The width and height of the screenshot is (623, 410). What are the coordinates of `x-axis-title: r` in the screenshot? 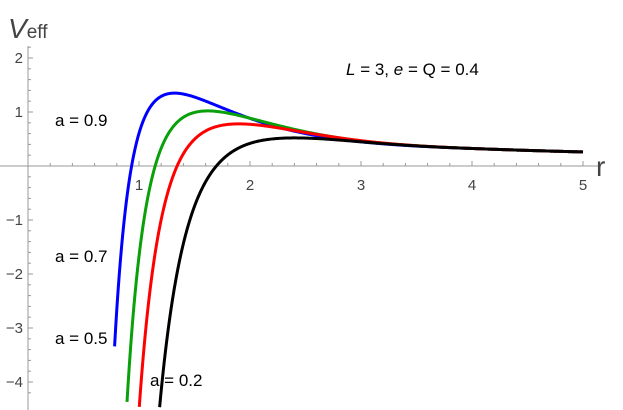 It's located at (600, 166).